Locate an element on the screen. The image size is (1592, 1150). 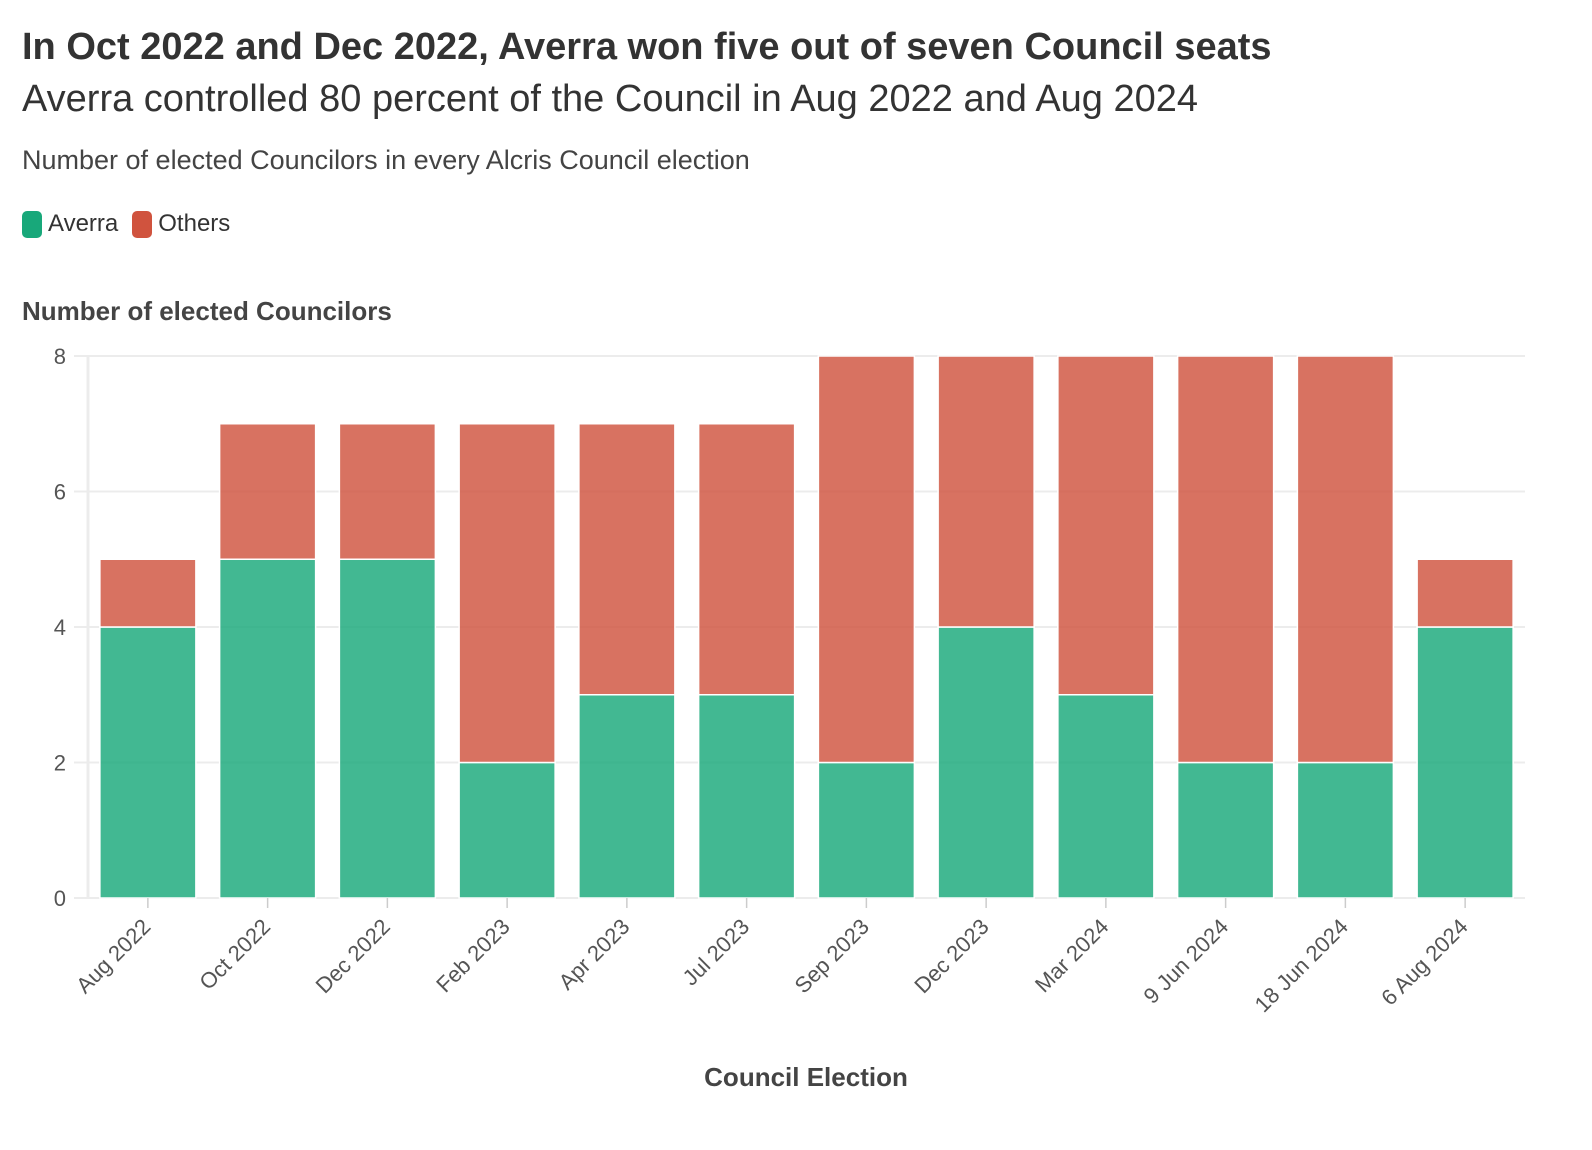
x-tick-label: Jul 2023 is located at coordinates (716, 952).